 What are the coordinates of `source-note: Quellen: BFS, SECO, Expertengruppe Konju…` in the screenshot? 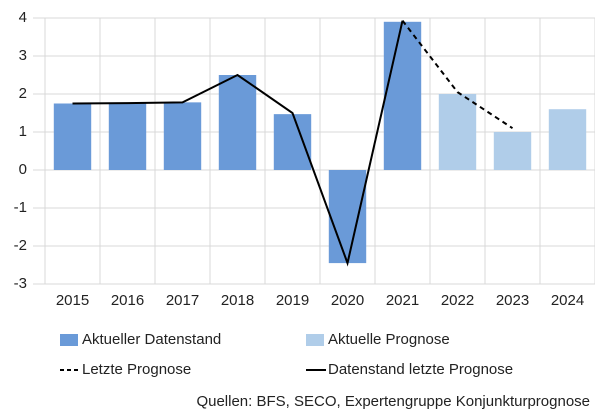 It's located at (393, 401).